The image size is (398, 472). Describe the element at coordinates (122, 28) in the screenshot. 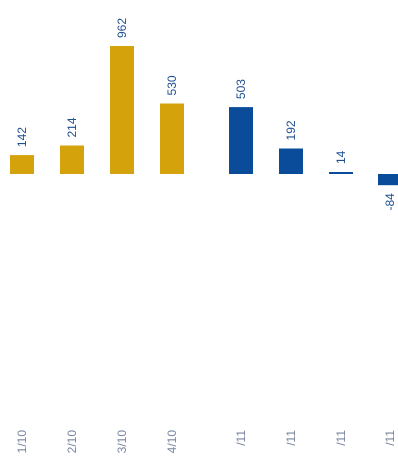

I see `value-label-3: 962` at that location.